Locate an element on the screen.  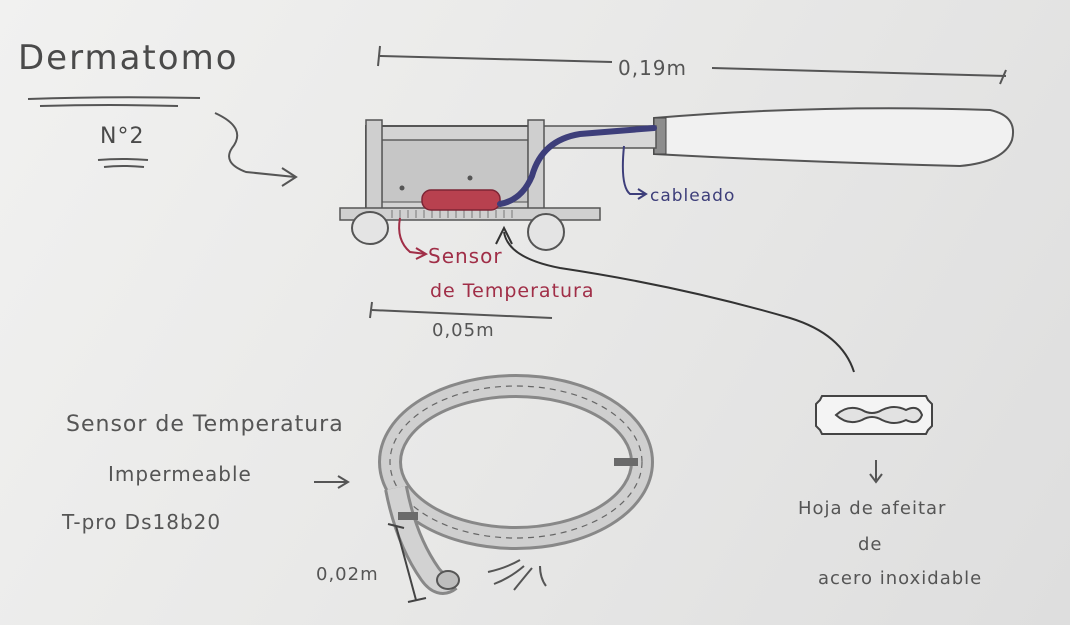
overall-length-dimension is located at coordinates (692, 65).